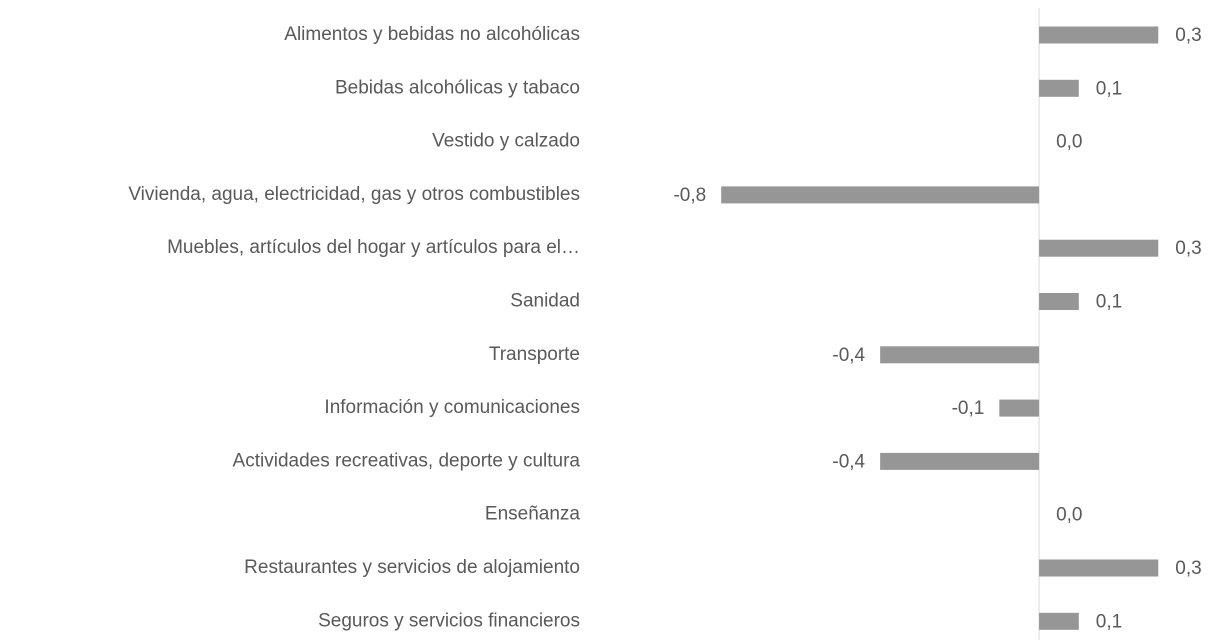 The width and height of the screenshot is (1219, 640). What do you see at coordinates (457, 87) in the screenshot?
I see `category-label: Bebidas alcohólicas y tabaco` at bounding box center [457, 87].